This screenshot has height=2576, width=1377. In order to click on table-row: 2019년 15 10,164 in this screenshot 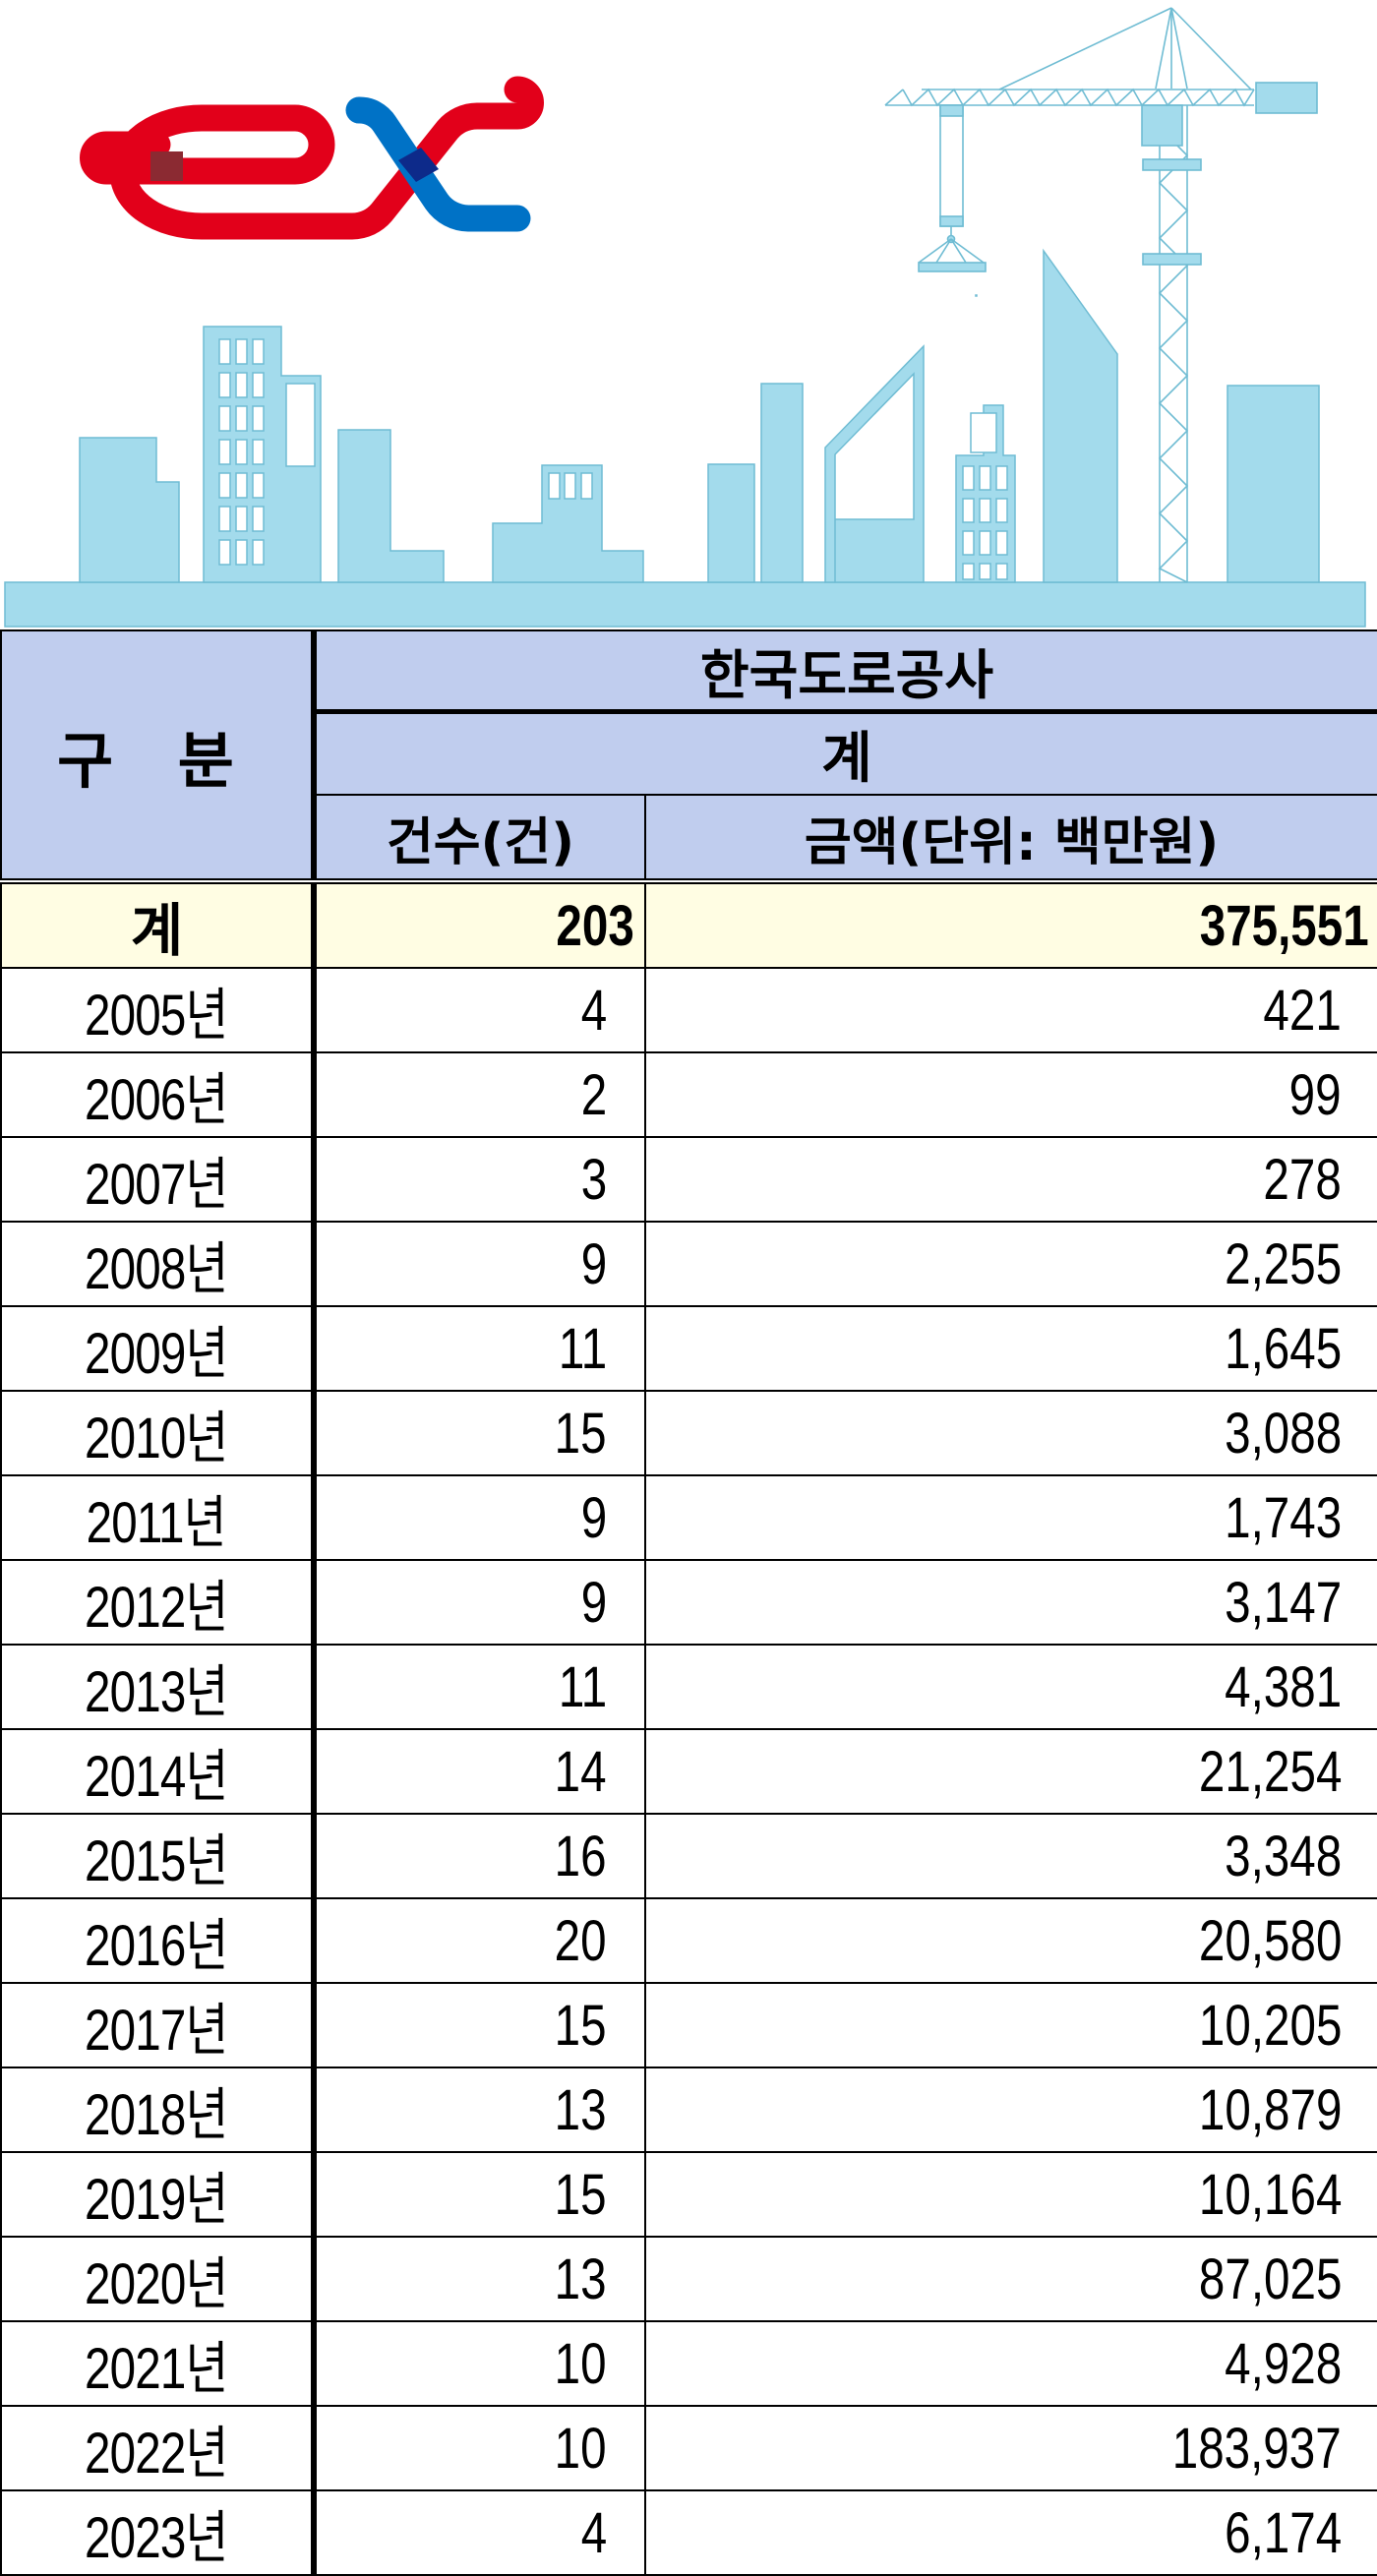, I will do `click(688, 2194)`.